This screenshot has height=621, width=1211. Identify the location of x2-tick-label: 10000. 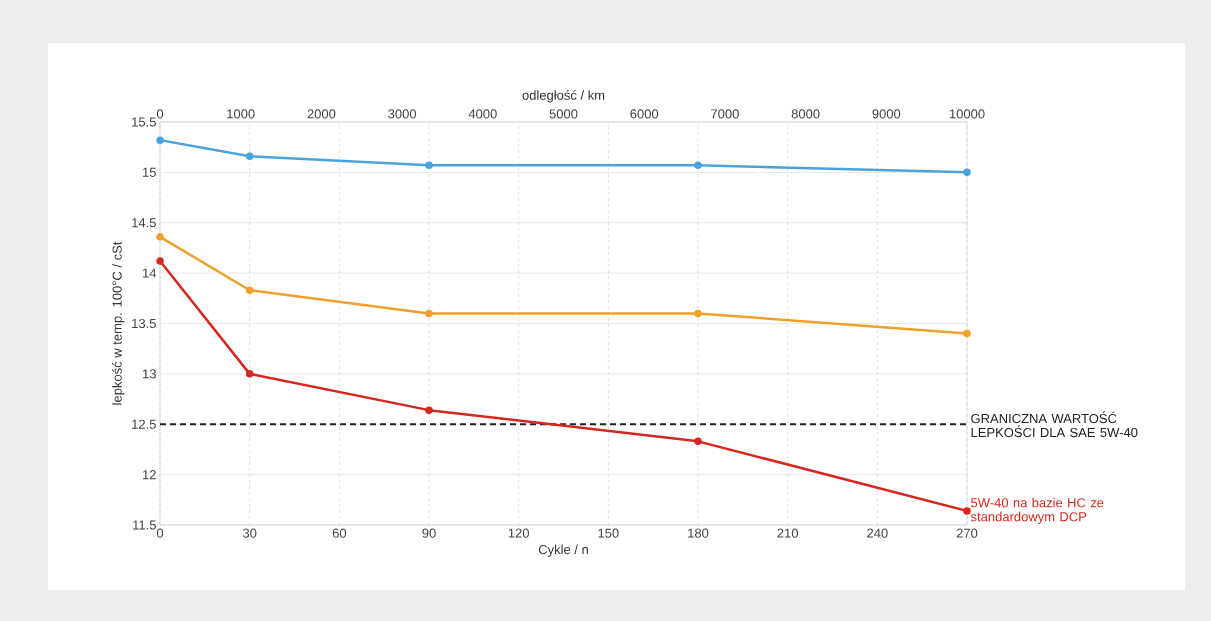
(967, 114).